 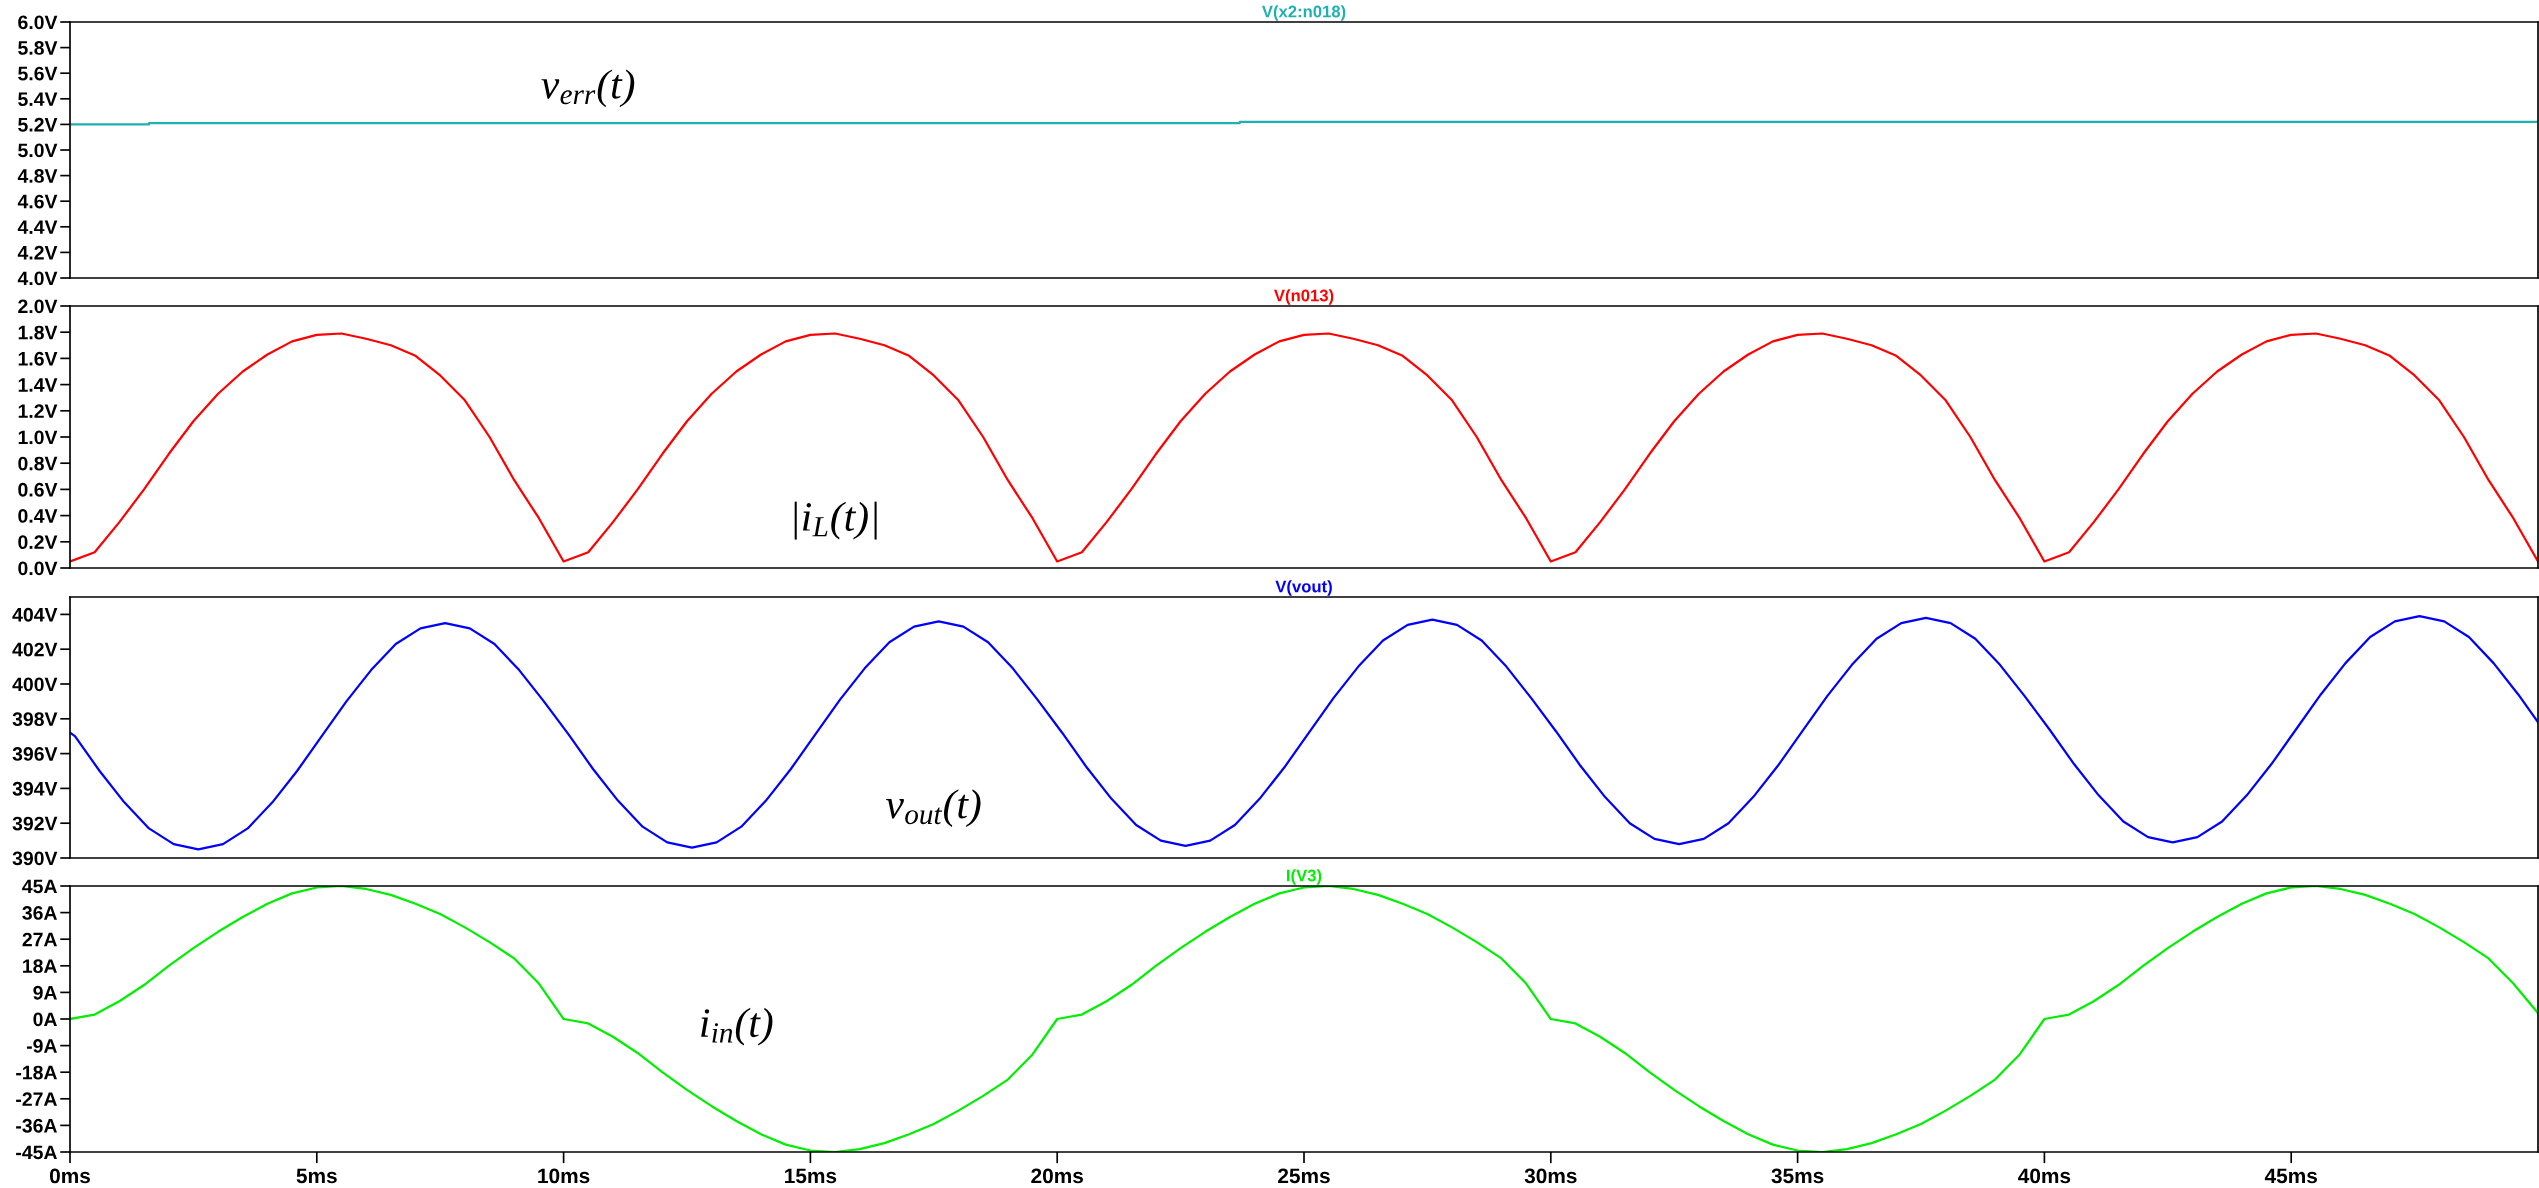 I want to click on x-tick-label: 45ms, so click(x=2290, y=1176).